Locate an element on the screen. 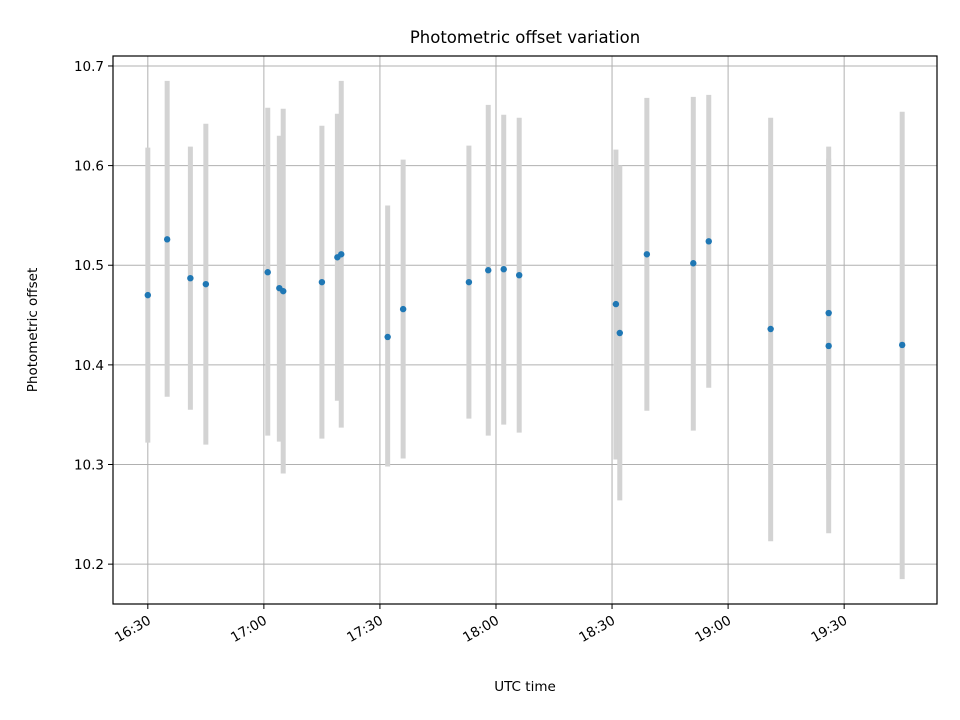 This screenshot has height=720, width=960. chart-title: Photometric offset variation is located at coordinates (525, 37).